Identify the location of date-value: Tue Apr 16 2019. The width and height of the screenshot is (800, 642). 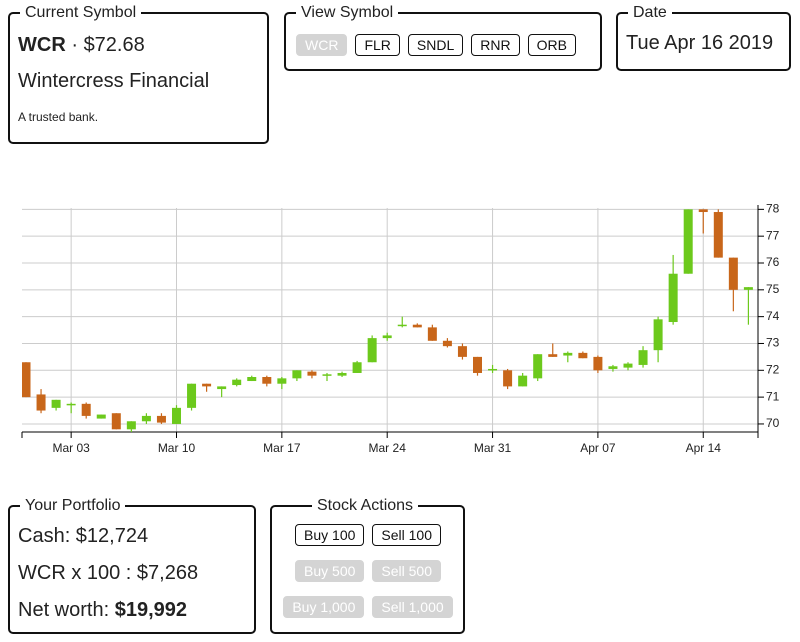
(700, 43).